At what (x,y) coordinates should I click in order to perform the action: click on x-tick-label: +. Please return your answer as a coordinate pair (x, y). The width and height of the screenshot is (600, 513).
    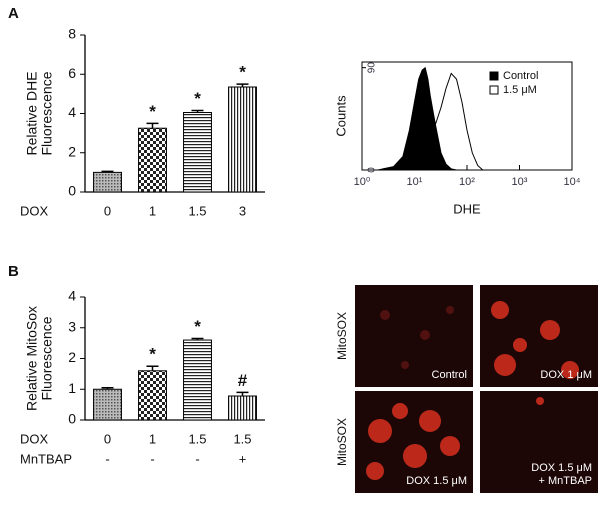
    Looking at the image, I should click on (243, 458).